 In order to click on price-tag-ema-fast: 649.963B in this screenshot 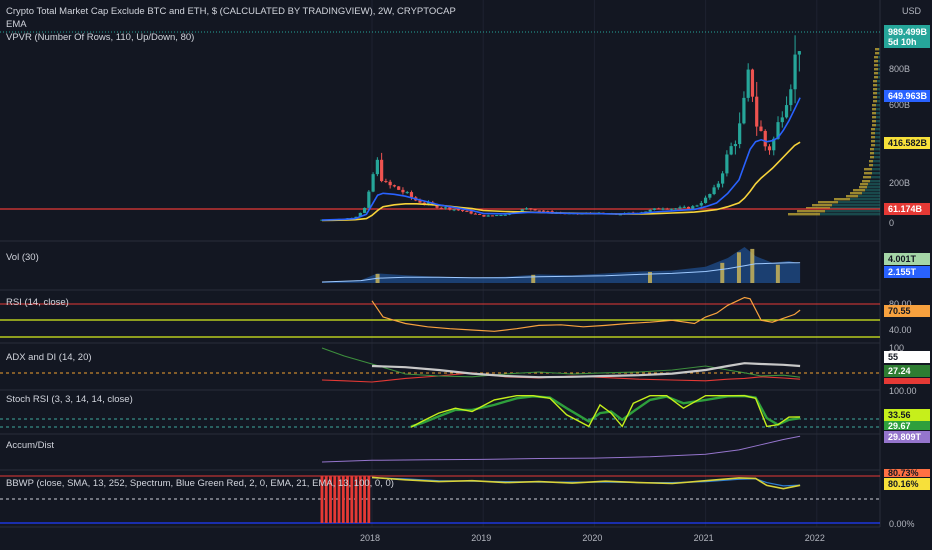, I will do `click(907, 96)`.